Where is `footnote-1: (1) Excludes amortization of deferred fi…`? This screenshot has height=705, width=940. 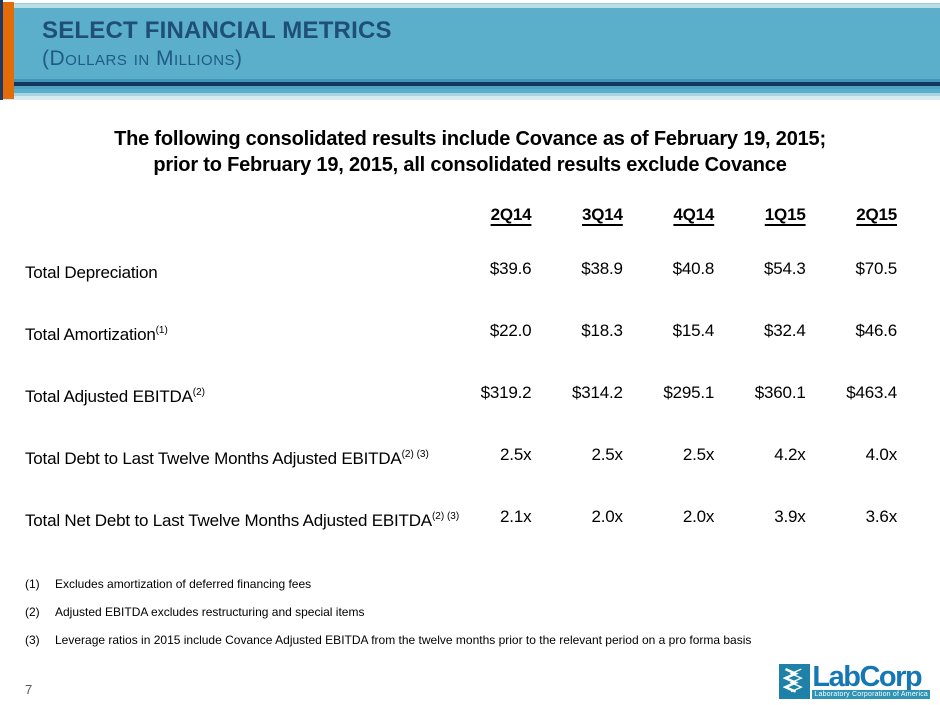 footnote-1: (1) Excludes amortization of deferred fi… is located at coordinates (472, 584).